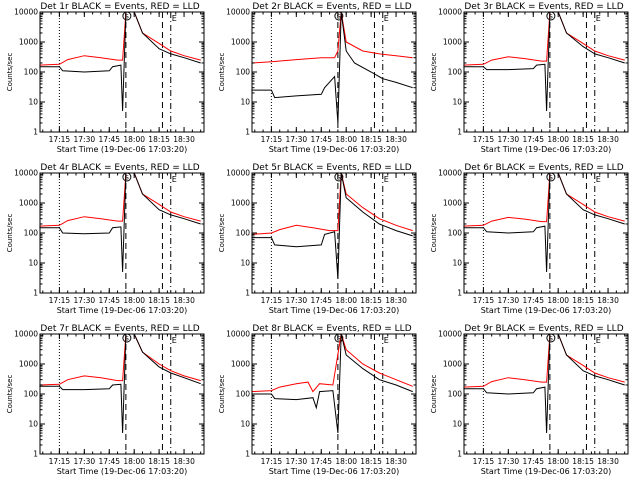 The width and height of the screenshot is (640, 480). I want to click on panel-title: Det 6r BLACK = Events, RED = LLD, so click(543, 168).